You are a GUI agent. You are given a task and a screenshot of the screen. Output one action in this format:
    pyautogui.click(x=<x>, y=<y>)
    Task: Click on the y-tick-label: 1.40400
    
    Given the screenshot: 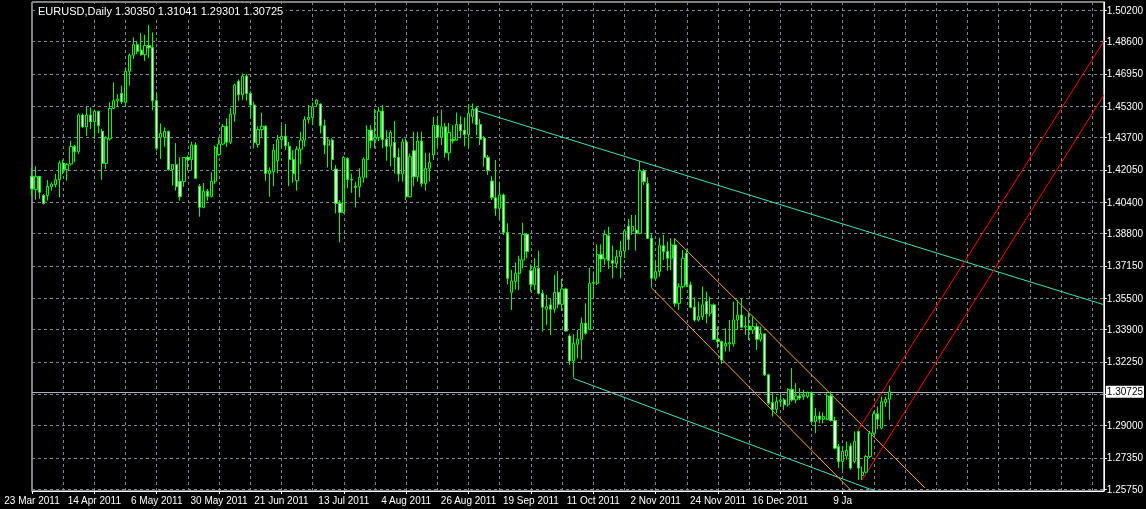 What is the action you would take?
    pyautogui.click(x=1125, y=202)
    